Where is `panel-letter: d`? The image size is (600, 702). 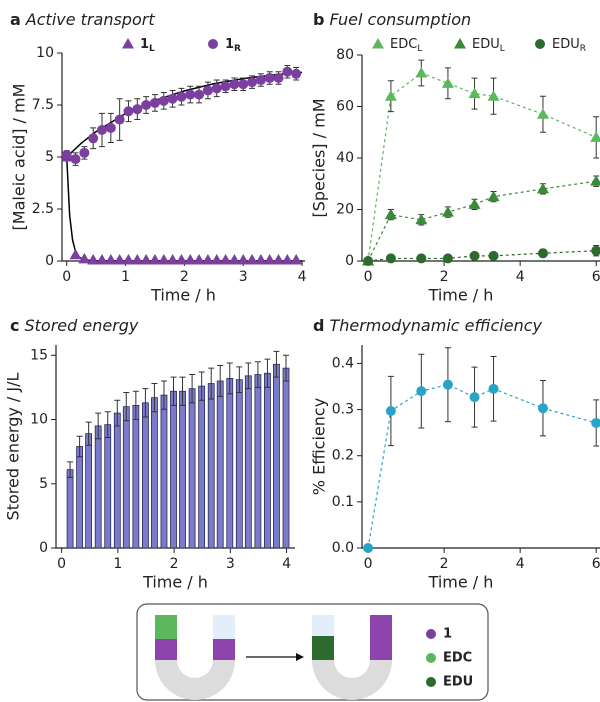 panel-letter: d is located at coordinates (318, 325).